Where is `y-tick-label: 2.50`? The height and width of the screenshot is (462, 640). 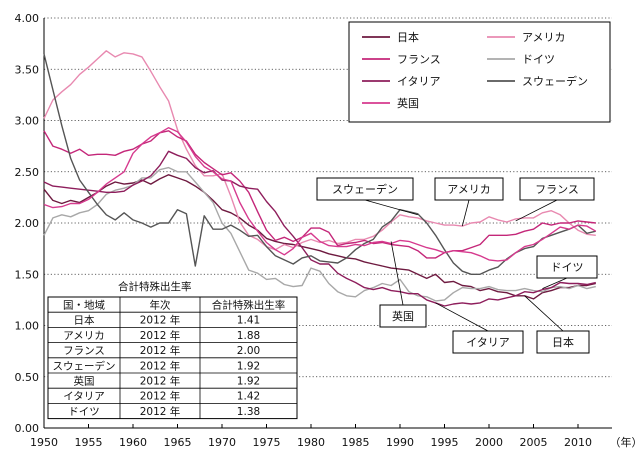 y-tick-label: 2.50 is located at coordinates (27, 172).